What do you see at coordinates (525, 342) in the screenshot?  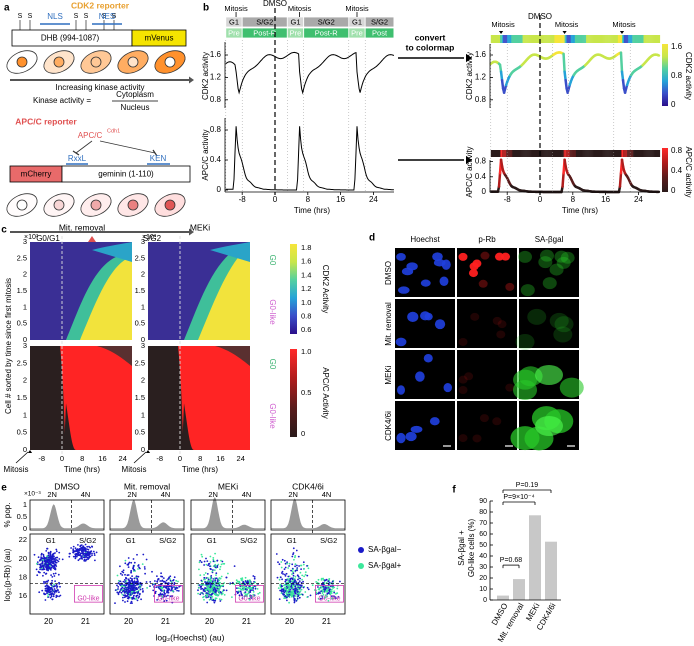 I see `cell` at bounding box center [525, 342].